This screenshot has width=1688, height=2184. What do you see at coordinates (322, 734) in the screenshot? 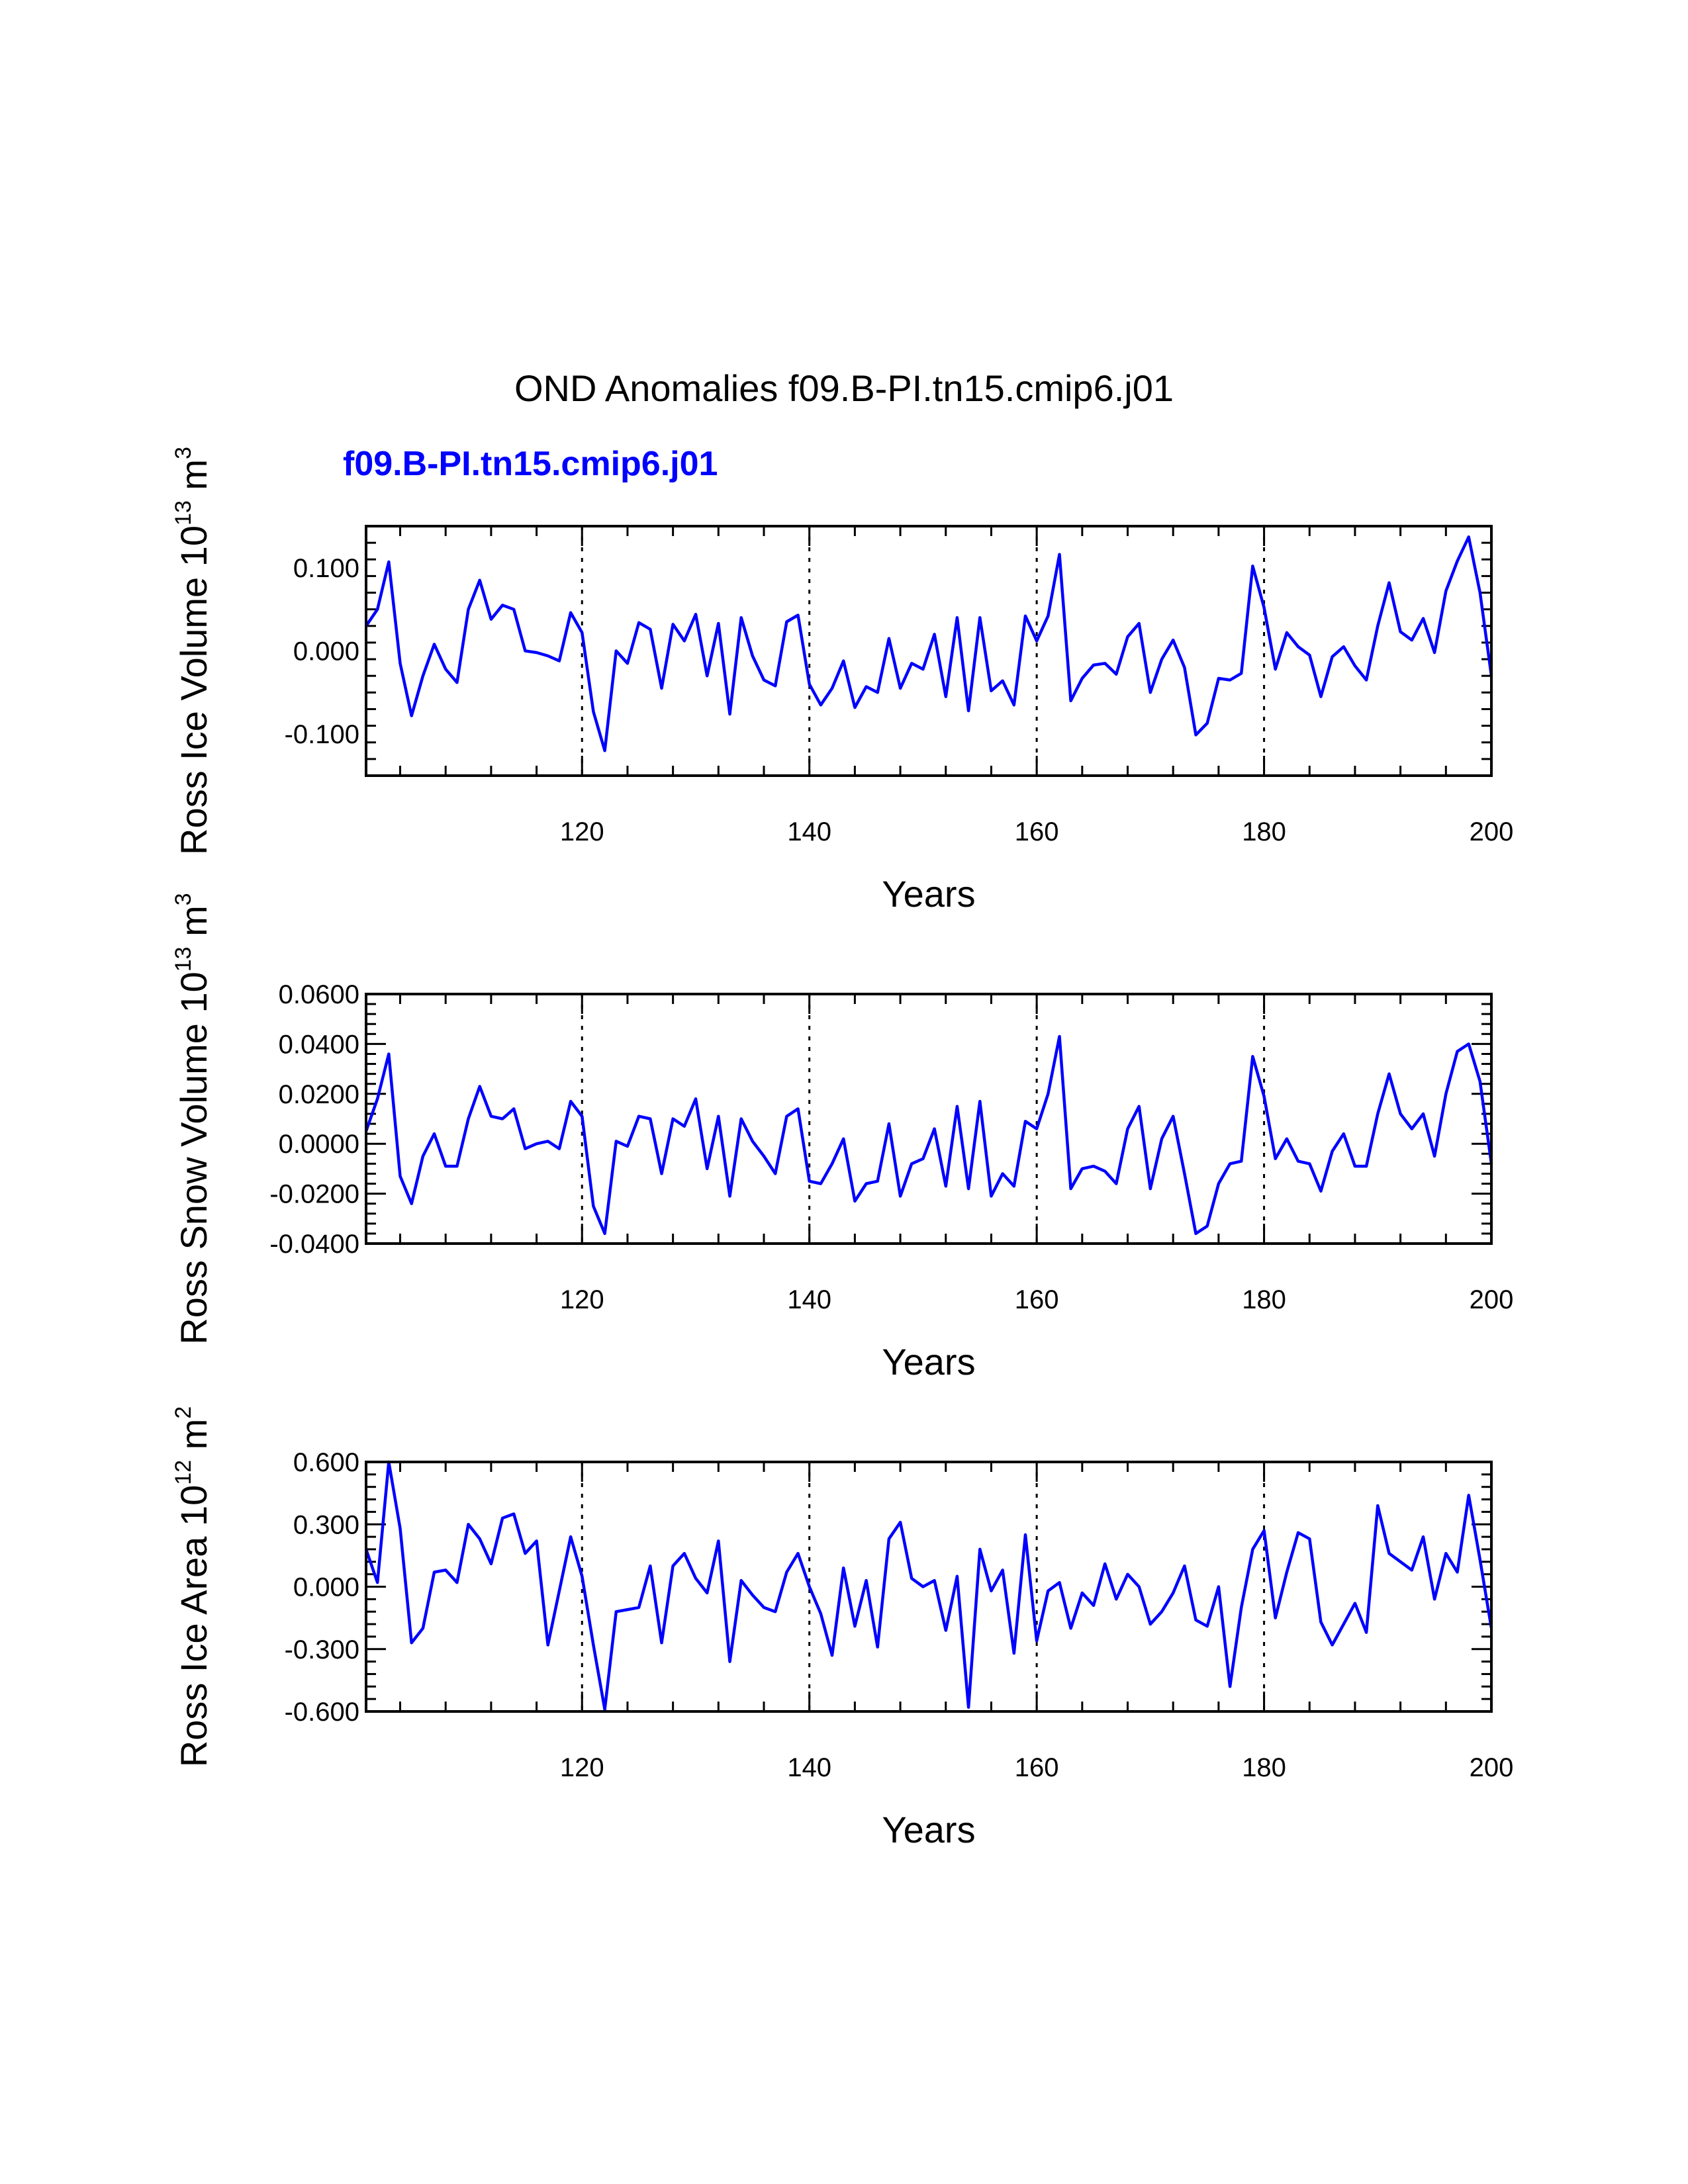
I see `y-tick-label: -0.100` at bounding box center [322, 734].